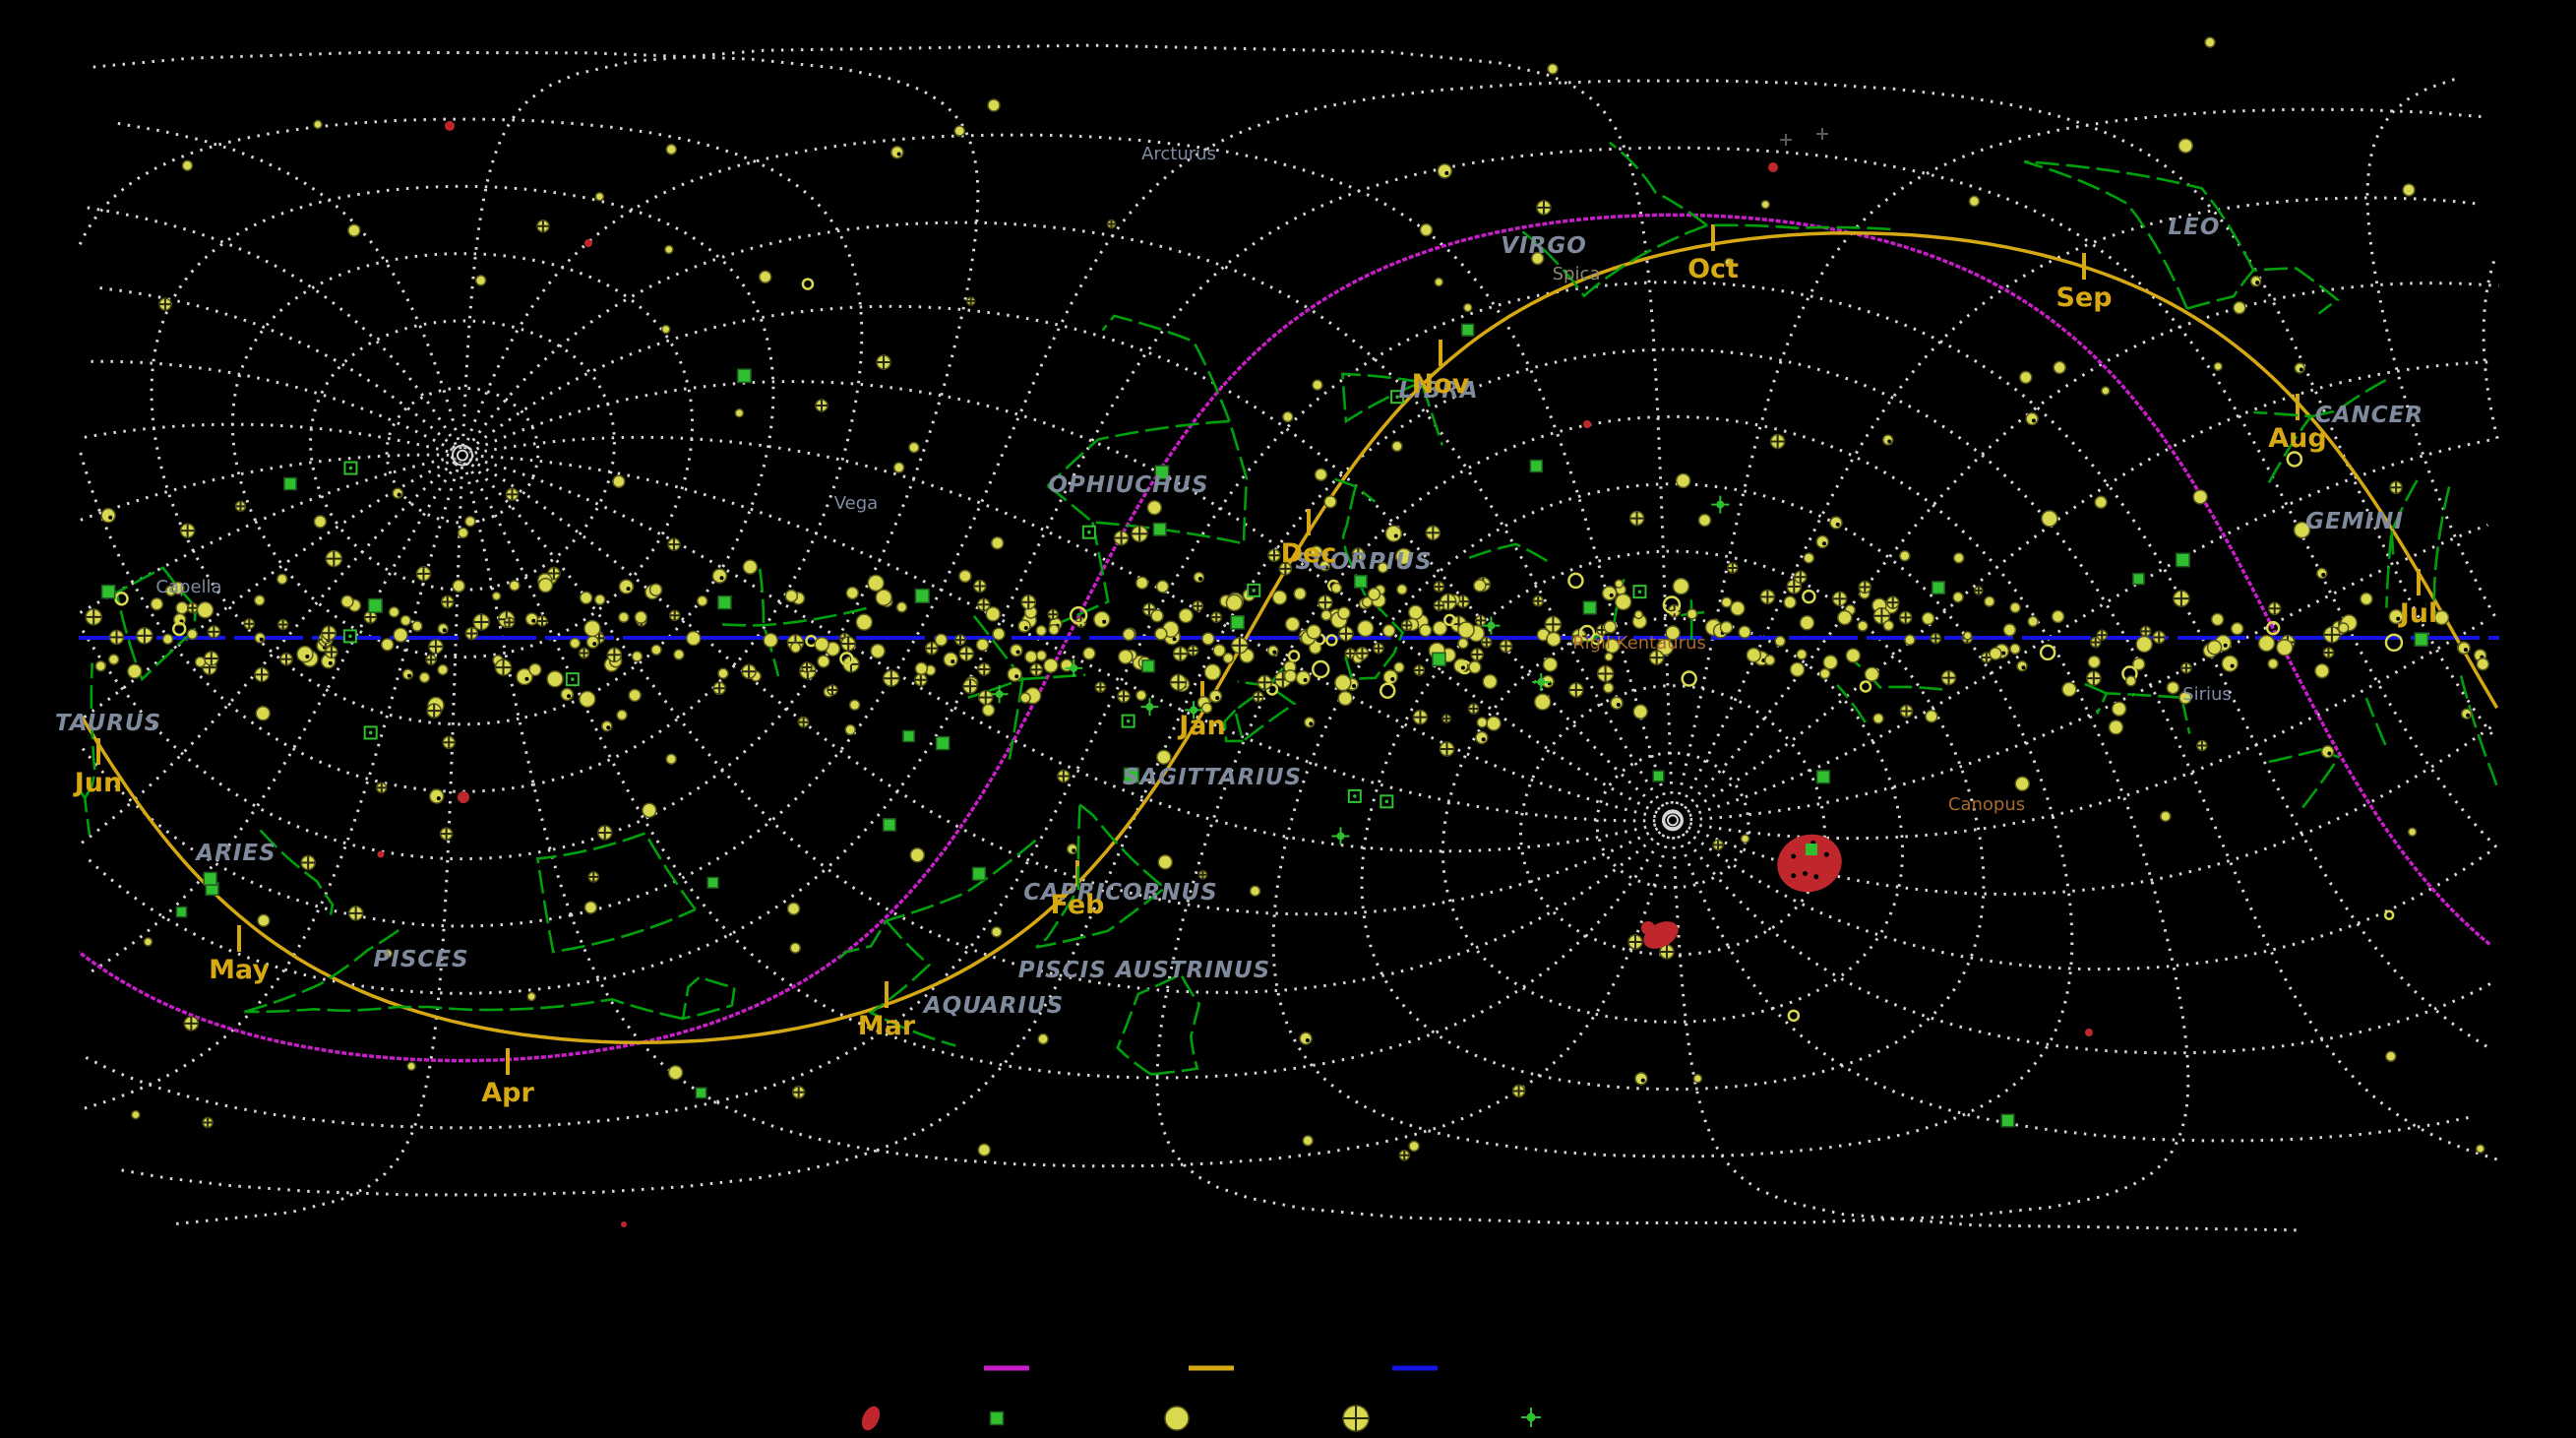 This screenshot has height=1438, width=2576. Describe the element at coordinates (2297, 438) in the screenshot. I see `month-label-aug: Aug` at that location.